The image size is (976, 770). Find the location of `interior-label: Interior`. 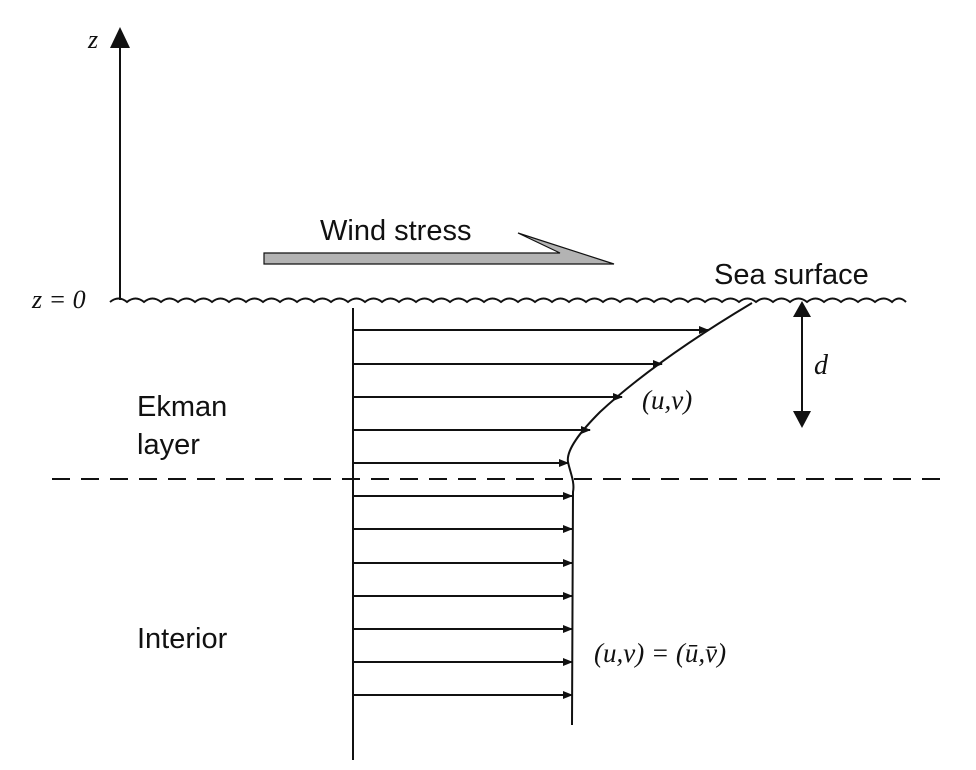

interior-label: Interior is located at coordinates (182, 639).